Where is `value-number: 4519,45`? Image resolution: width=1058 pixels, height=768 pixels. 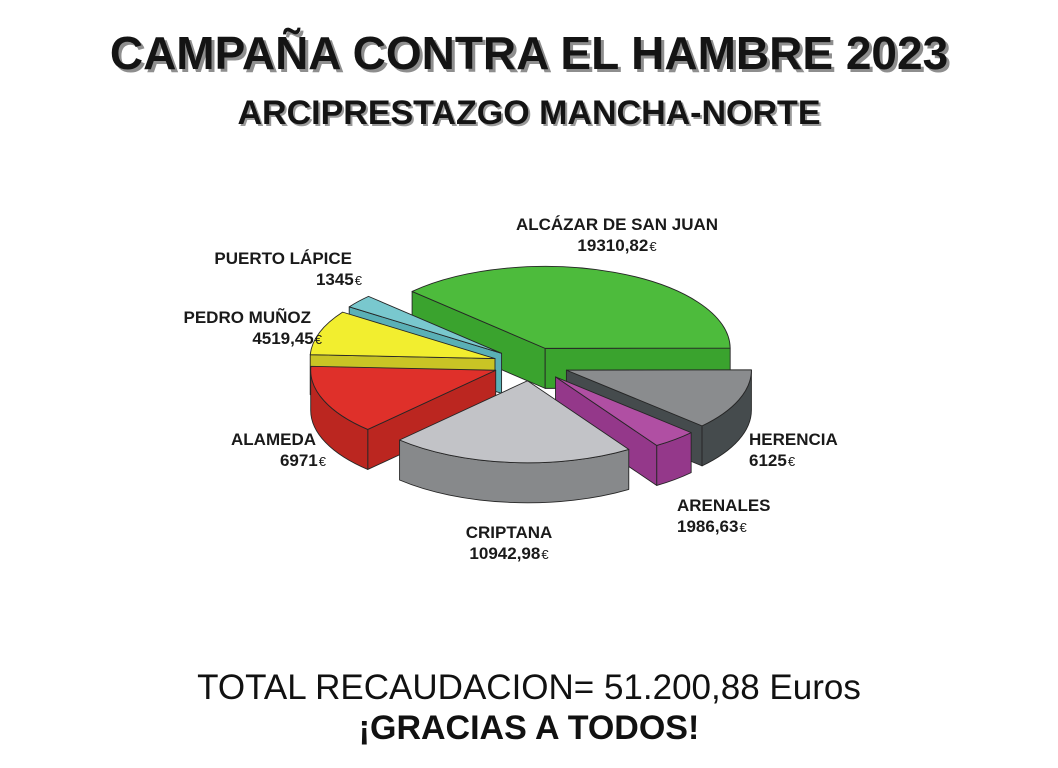 value-number: 4519,45 is located at coordinates (283, 338).